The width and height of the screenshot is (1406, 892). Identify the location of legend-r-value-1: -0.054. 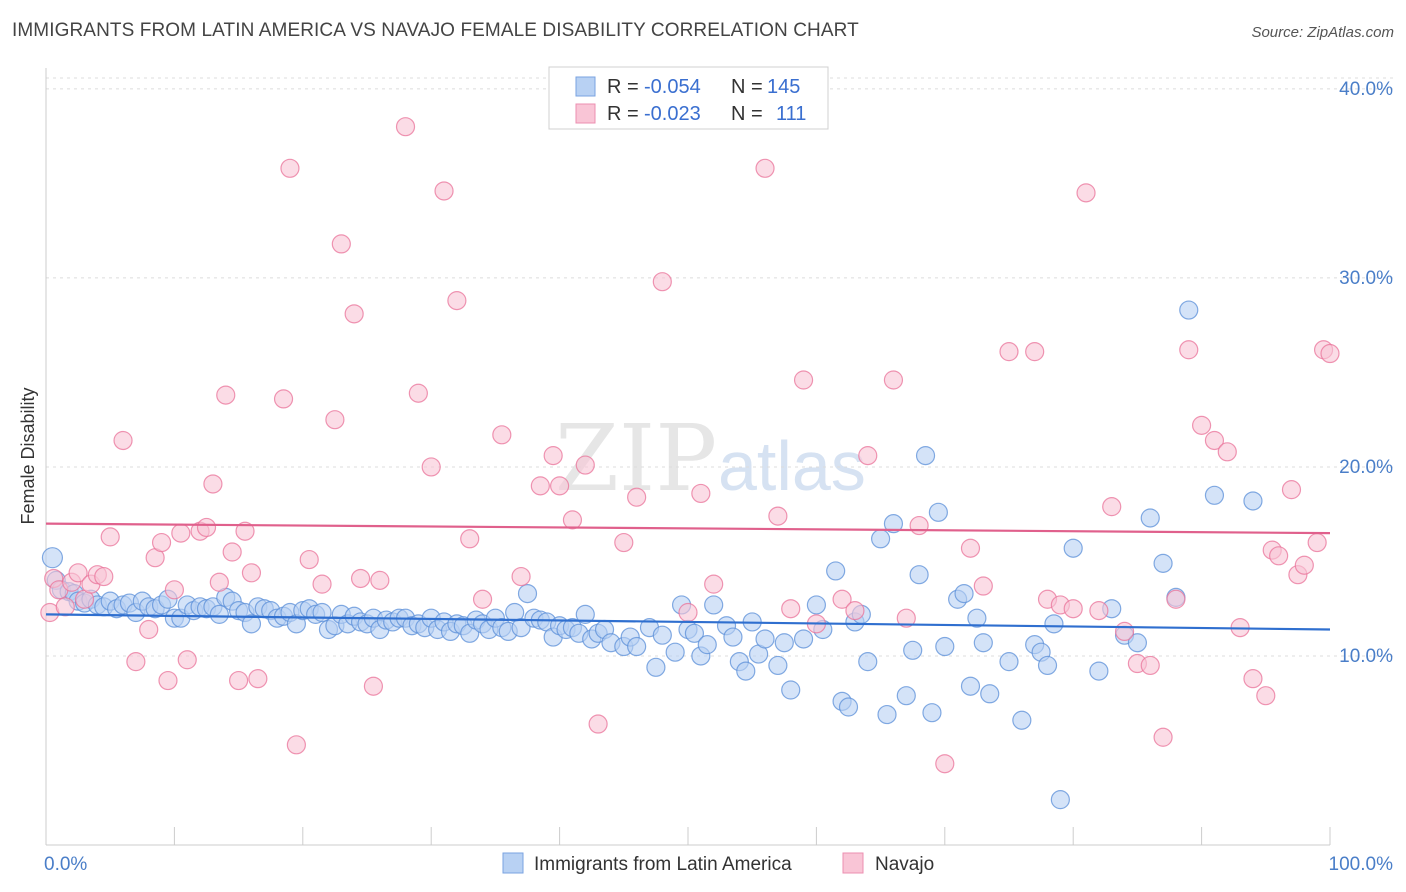
(672, 87).